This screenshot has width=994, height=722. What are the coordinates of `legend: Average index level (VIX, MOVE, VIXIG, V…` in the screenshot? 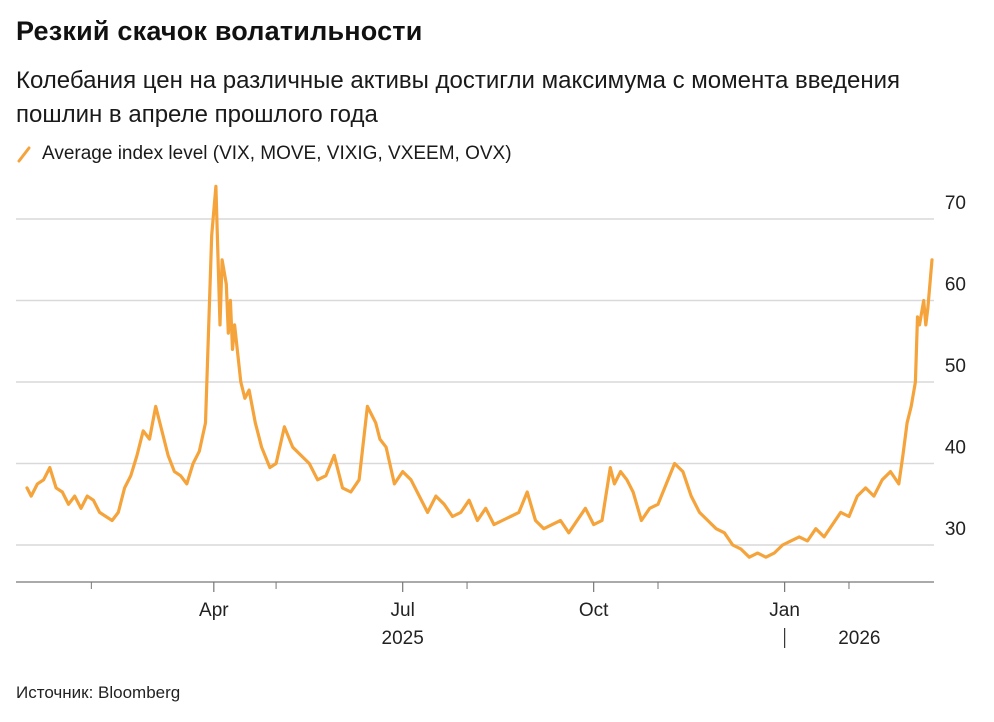 It's located at (264, 154).